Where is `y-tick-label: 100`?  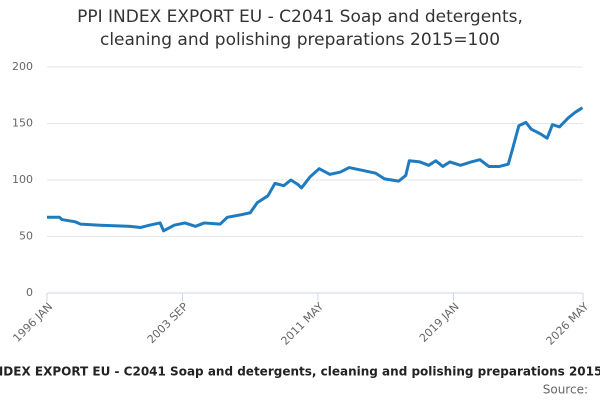 y-tick-label: 100 is located at coordinates (22, 179).